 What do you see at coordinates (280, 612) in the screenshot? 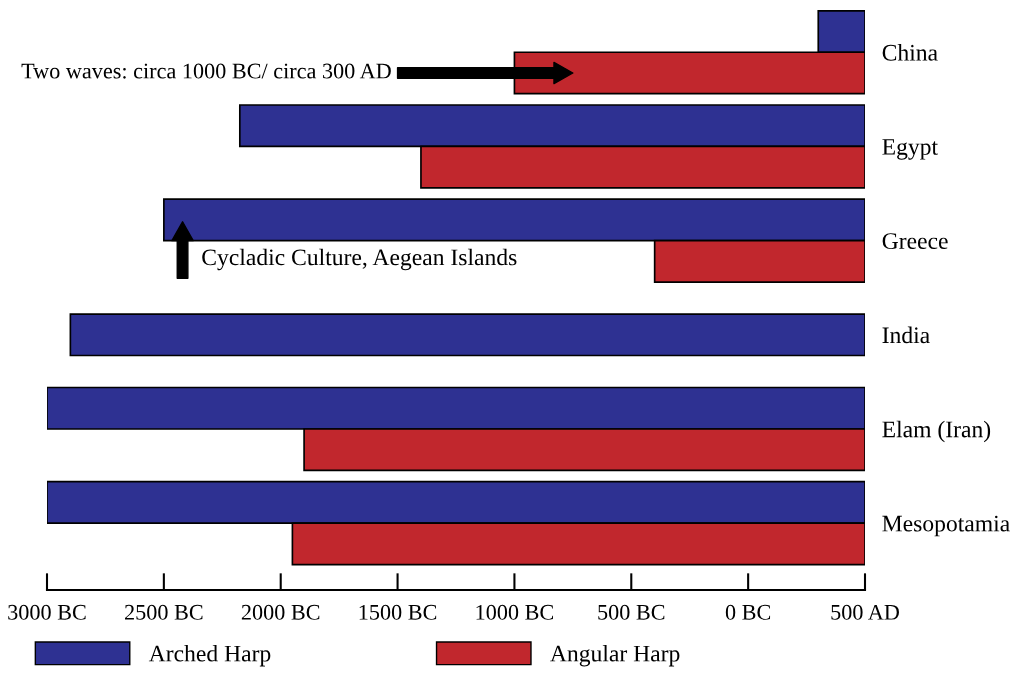
I see `x-tick-label: 2000 BC` at bounding box center [280, 612].